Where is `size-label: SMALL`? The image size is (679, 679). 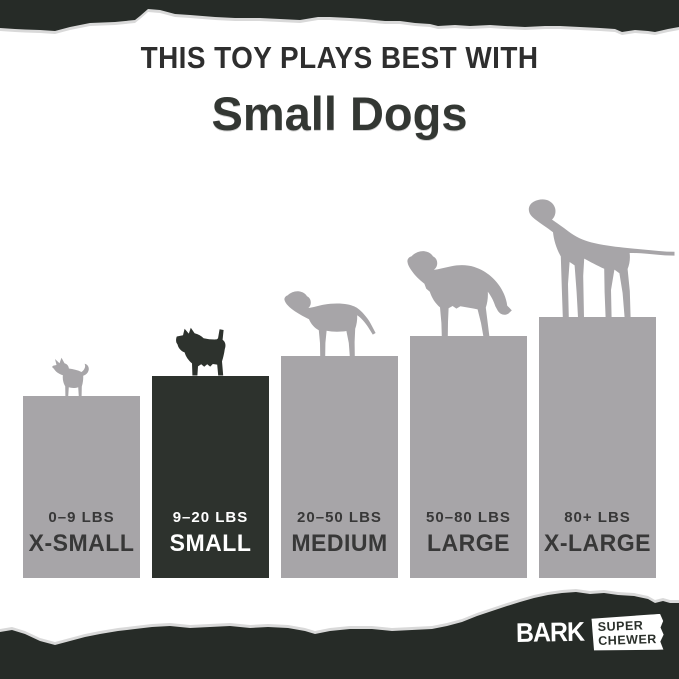
size-label: SMALL is located at coordinates (210, 543).